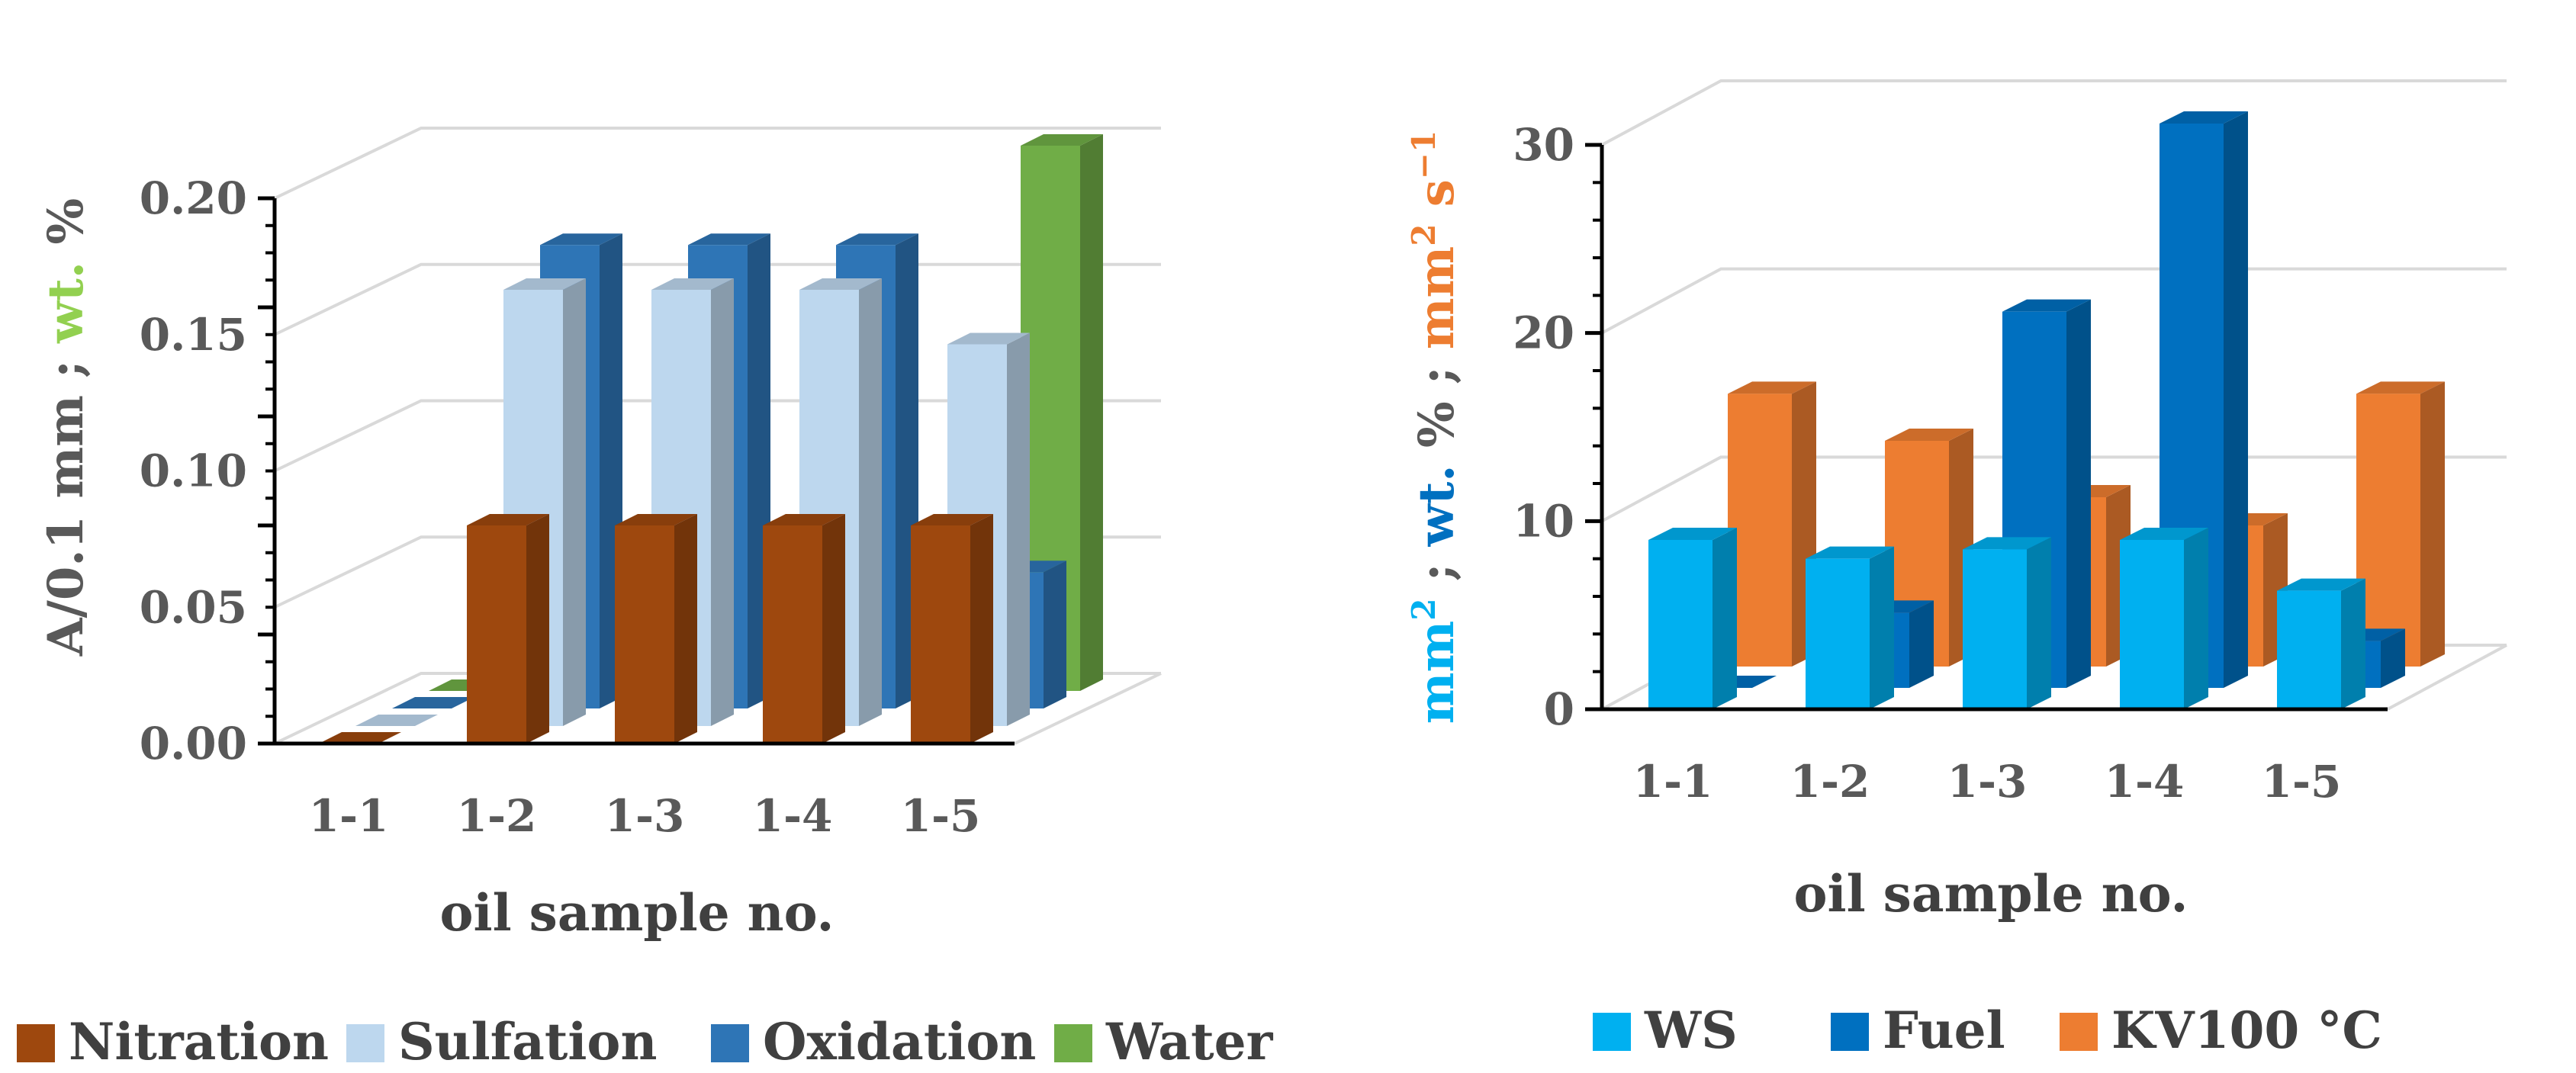 The image size is (2576, 1073). Describe the element at coordinates (1436, 297) in the screenshot. I see `y-axis-title-part: mm` at that location.